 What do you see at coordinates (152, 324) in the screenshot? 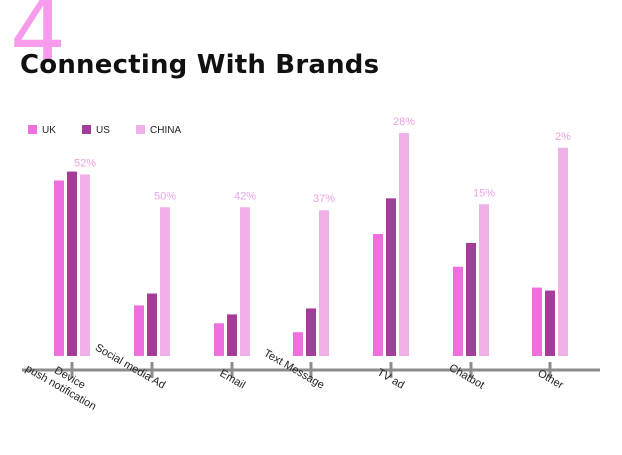
I see `bar-us-social-media-ad` at bounding box center [152, 324].